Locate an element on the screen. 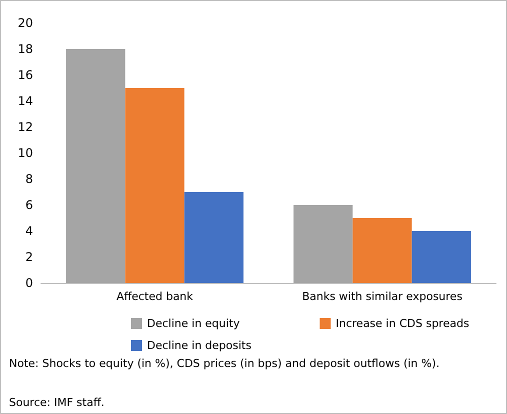 The height and width of the screenshot is (414, 507). y-tick-label: 0 is located at coordinates (29, 283).